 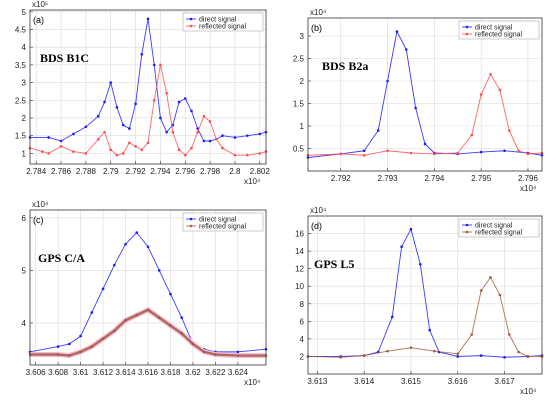 What do you see at coordinates (299, 234) in the screenshot?
I see `y-tick-label: 16` at bounding box center [299, 234].